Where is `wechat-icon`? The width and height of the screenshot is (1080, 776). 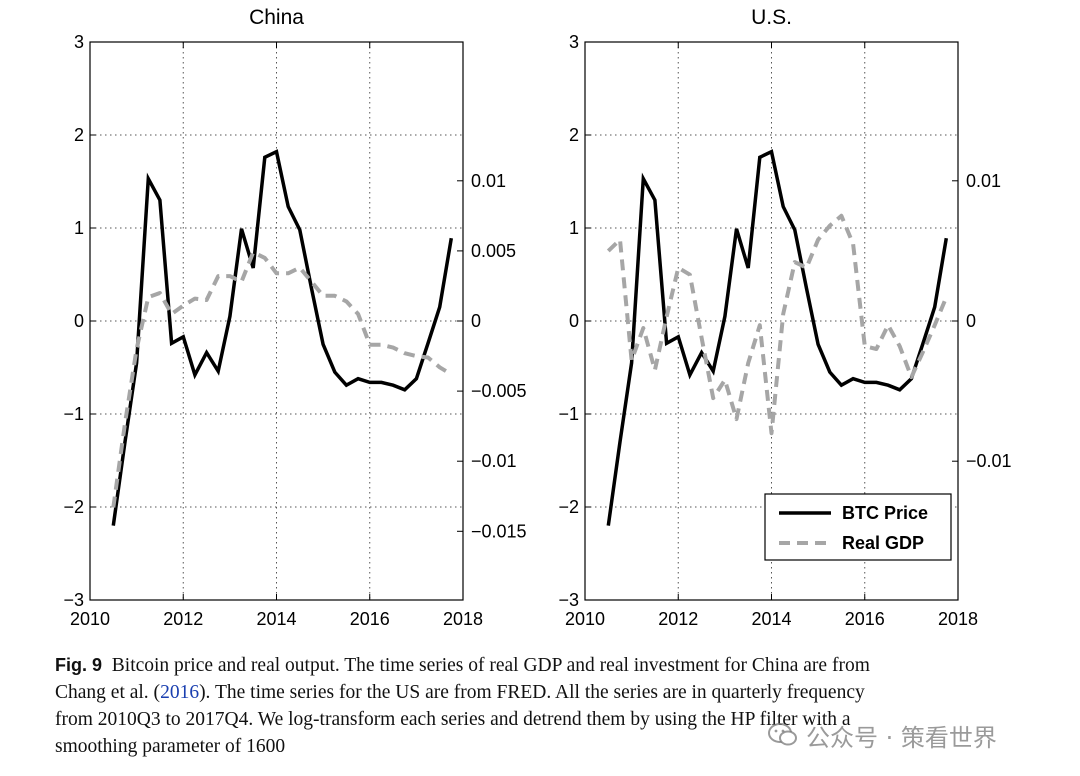
wechat-icon is located at coordinates (782, 734).